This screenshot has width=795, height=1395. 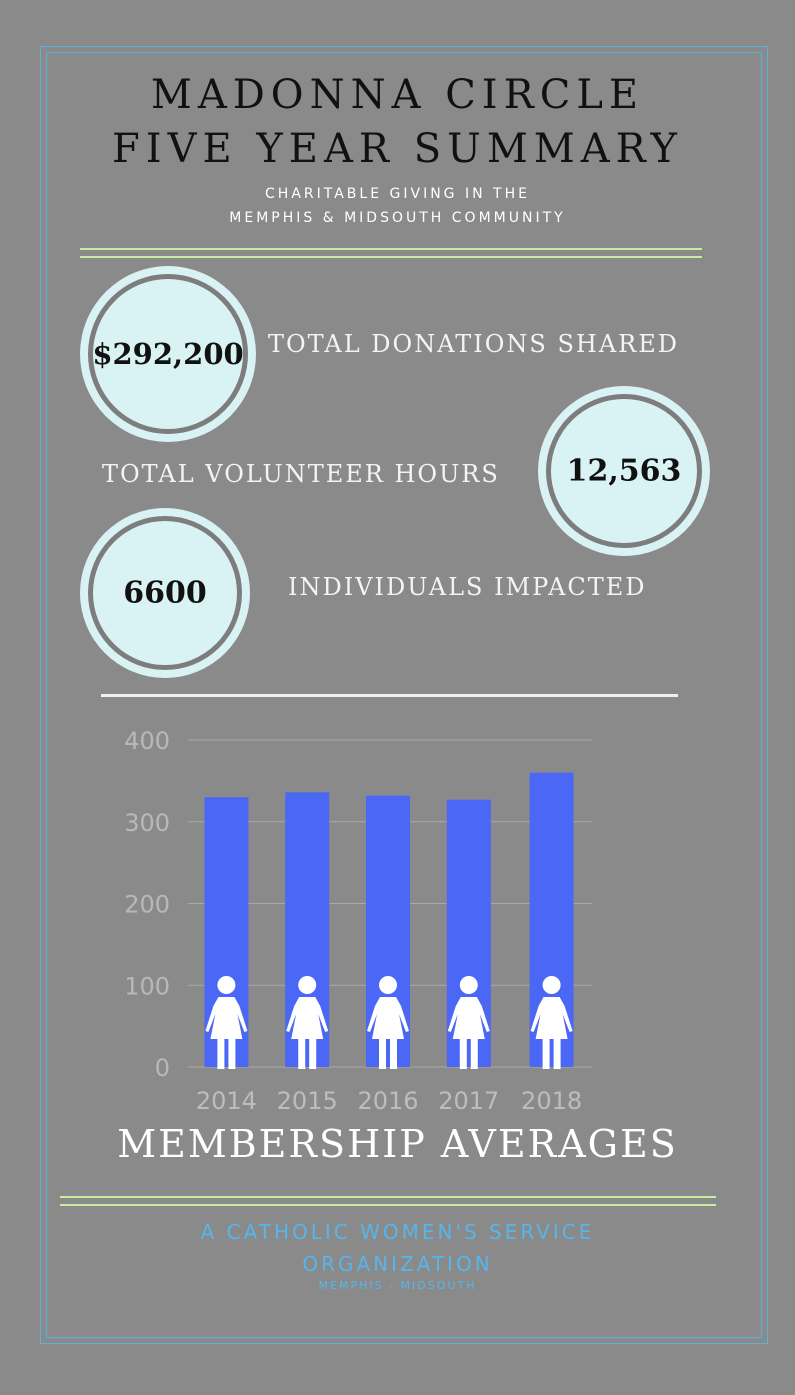 What do you see at coordinates (551, 1101) in the screenshot?
I see `x-tick-label: 2018` at bounding box center [551, 1101].